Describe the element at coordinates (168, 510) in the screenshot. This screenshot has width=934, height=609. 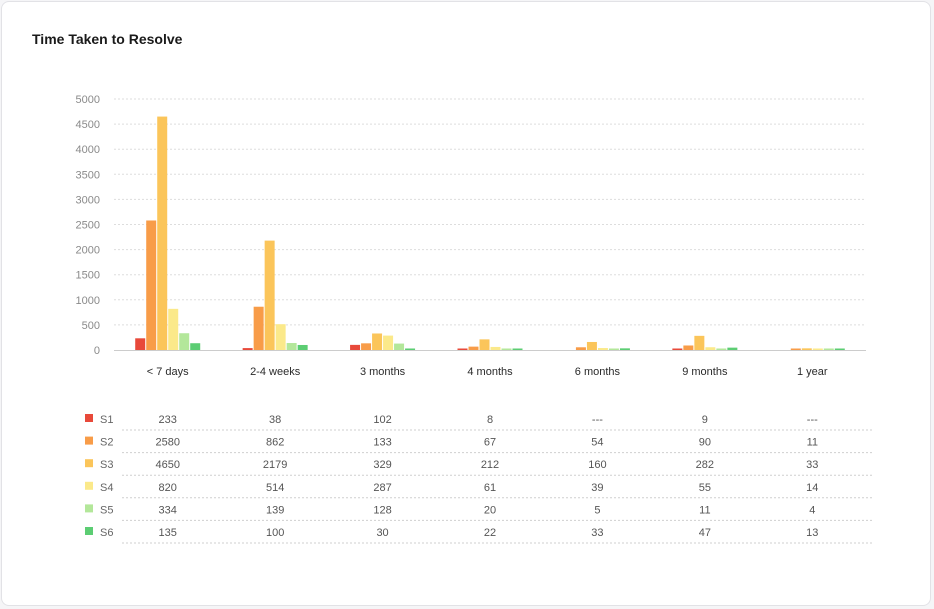
I see `table-cell: 334` at that location.